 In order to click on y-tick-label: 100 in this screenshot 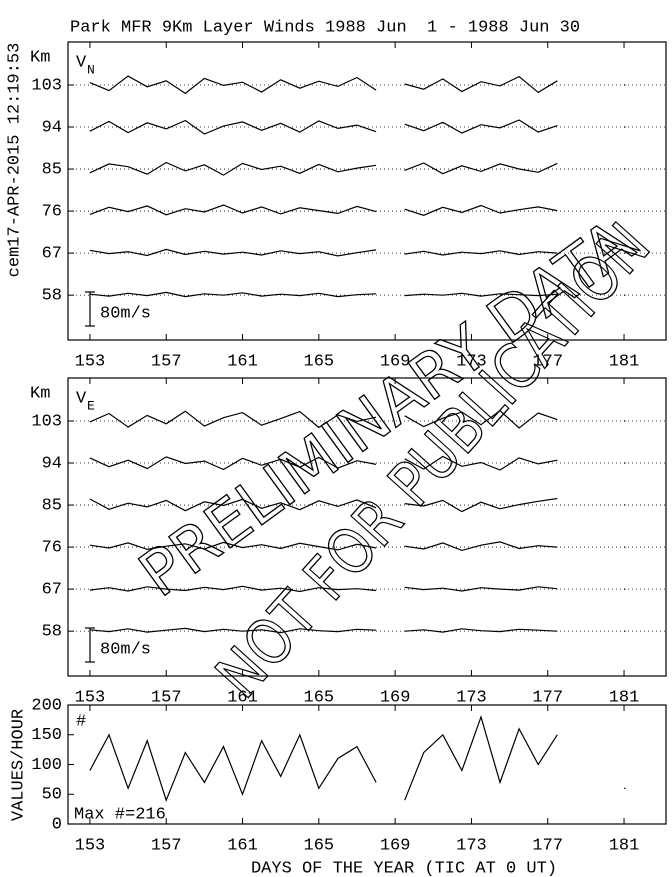, I will do `click(46, 765)`.